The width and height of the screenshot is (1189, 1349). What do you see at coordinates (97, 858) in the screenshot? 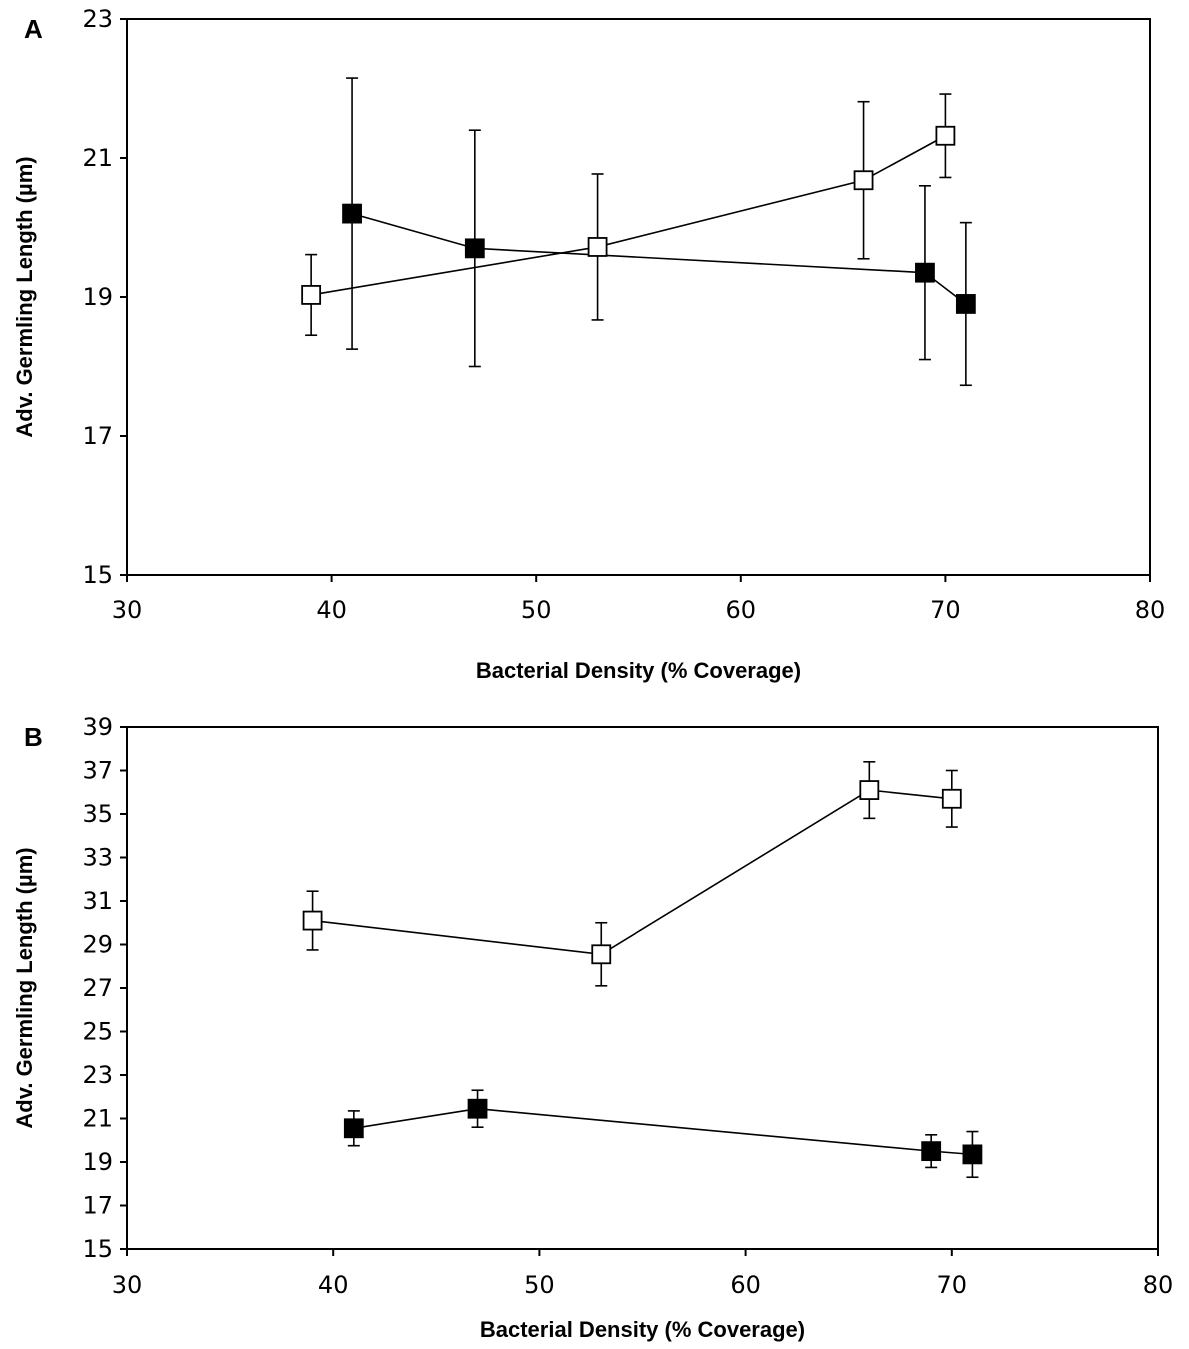
I see `y-tick-label: 33` at bounding box center [97, 858].